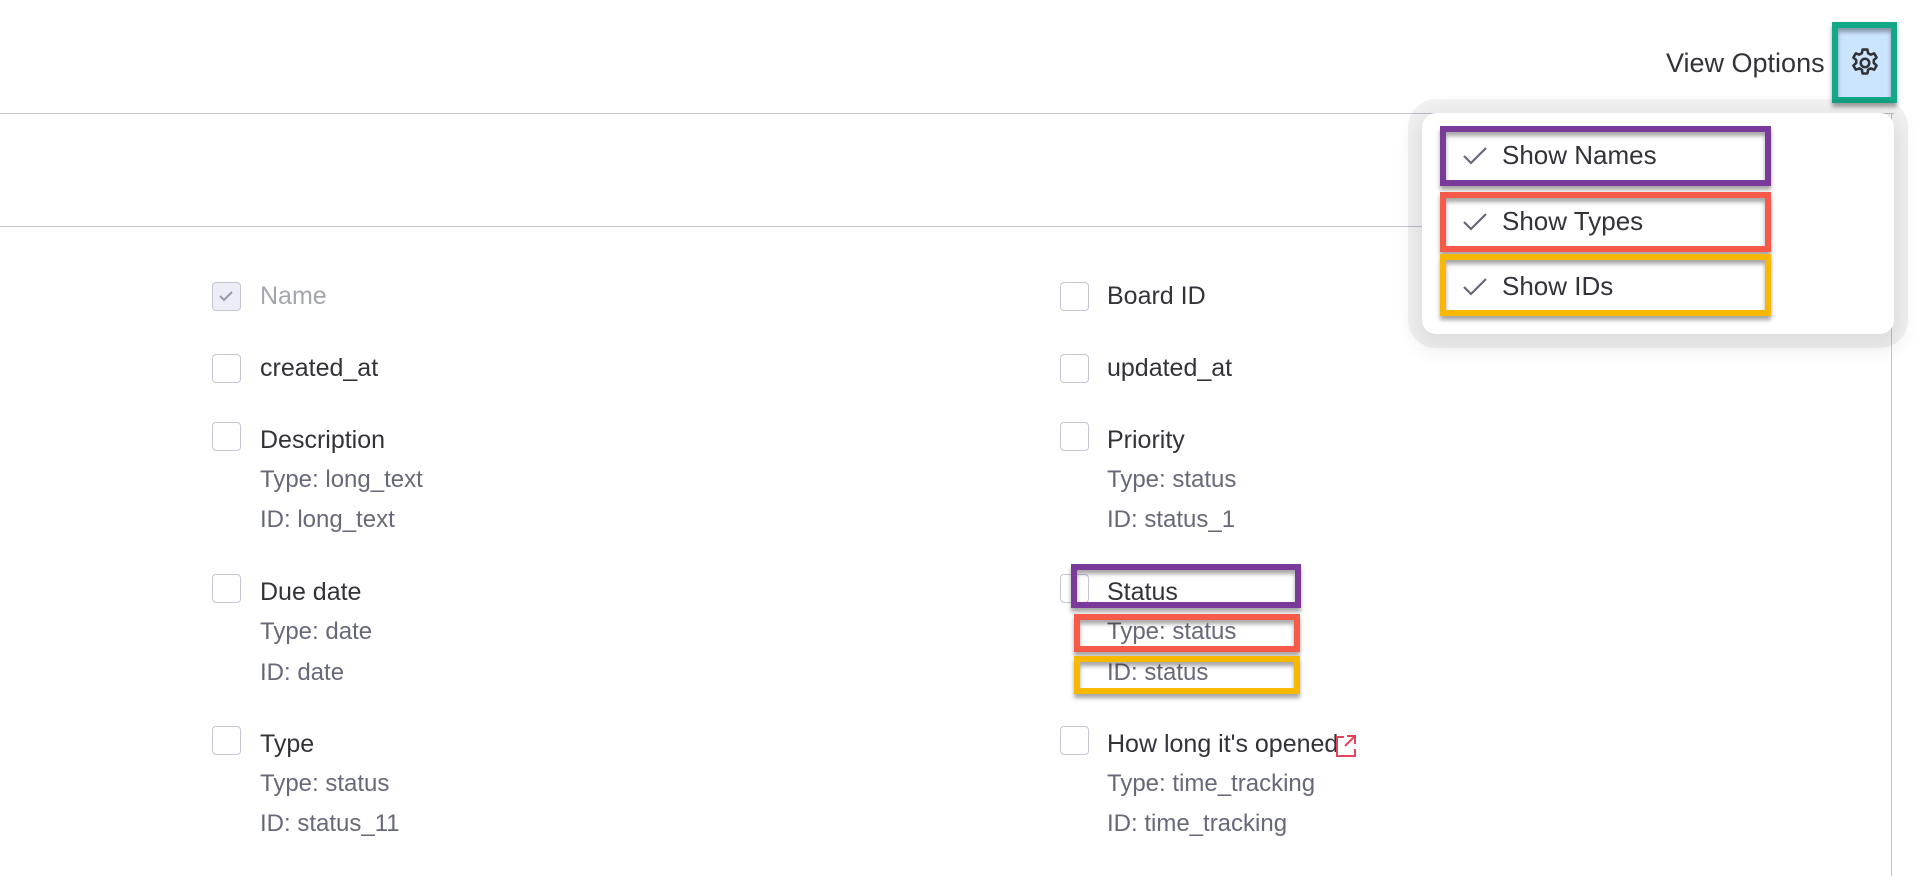  Describe the element at coordinates (1146, 440) in the screenshot. I see `column-priority-label: Priority` at that location.